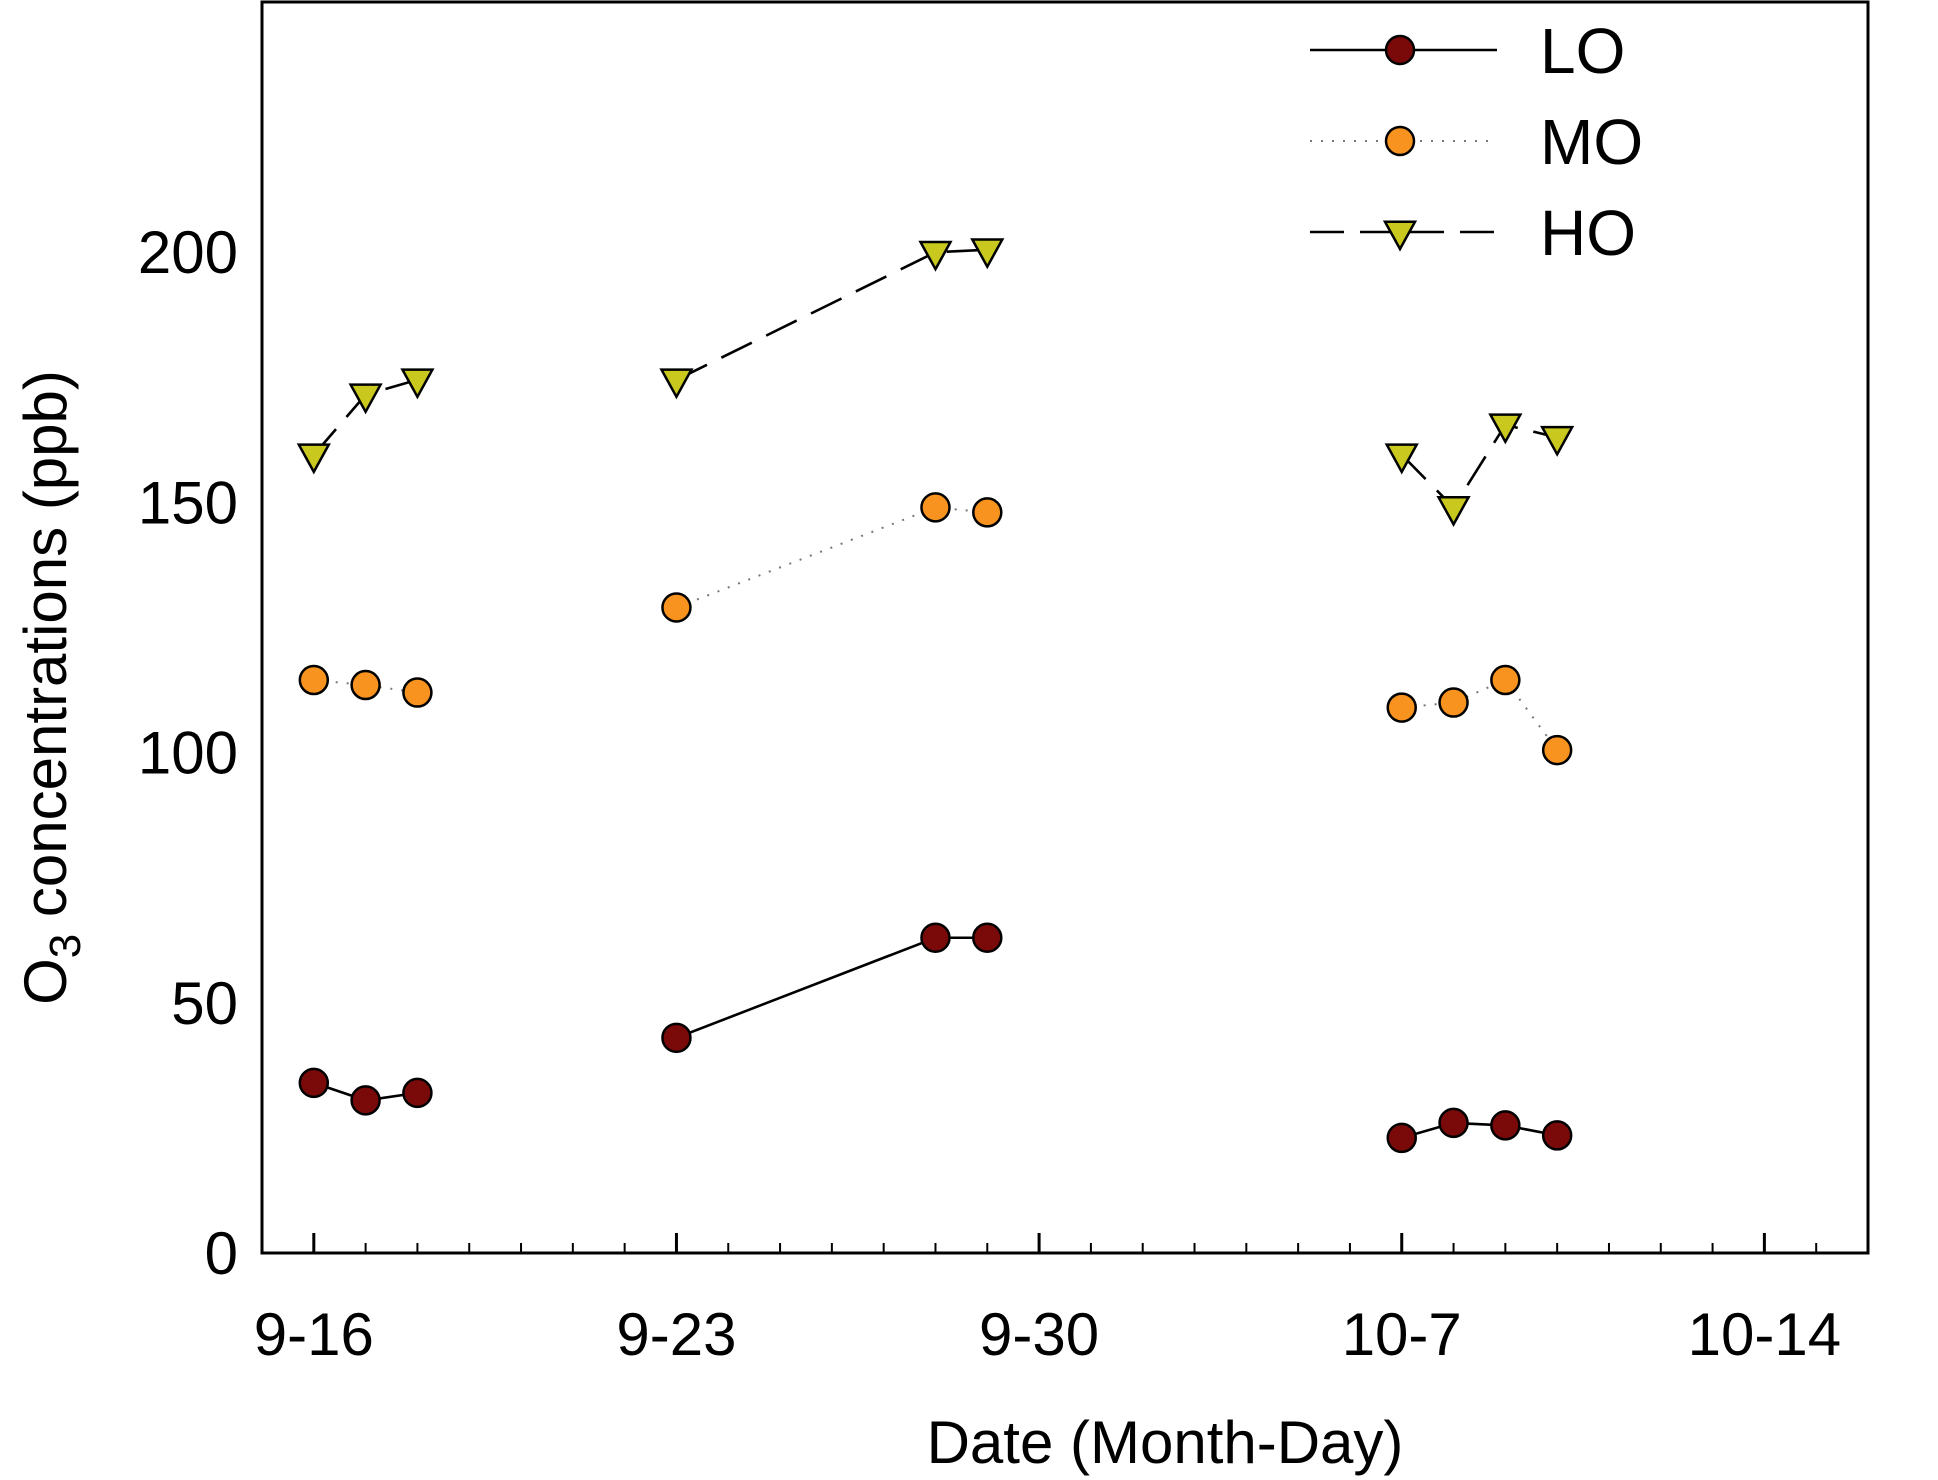 The image size is (1938, 1480). What do you see at coordinates (1165, 1442) in the screenshot?
I see `x-axis-title: Date (Month-Day)` at bounding box center [1165, 1442].